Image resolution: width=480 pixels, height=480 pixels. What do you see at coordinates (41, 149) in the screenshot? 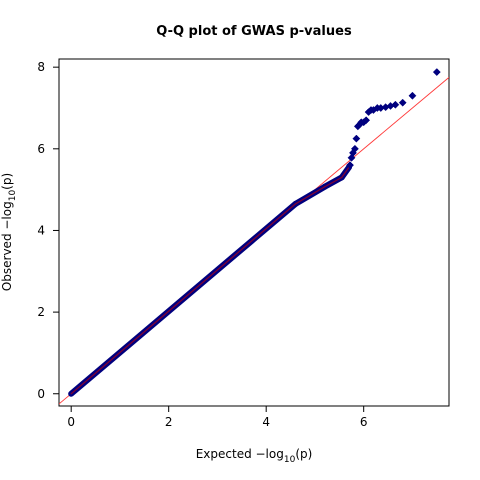
I see `y-tick-label-3: 6` at bounding box center [41, 149].